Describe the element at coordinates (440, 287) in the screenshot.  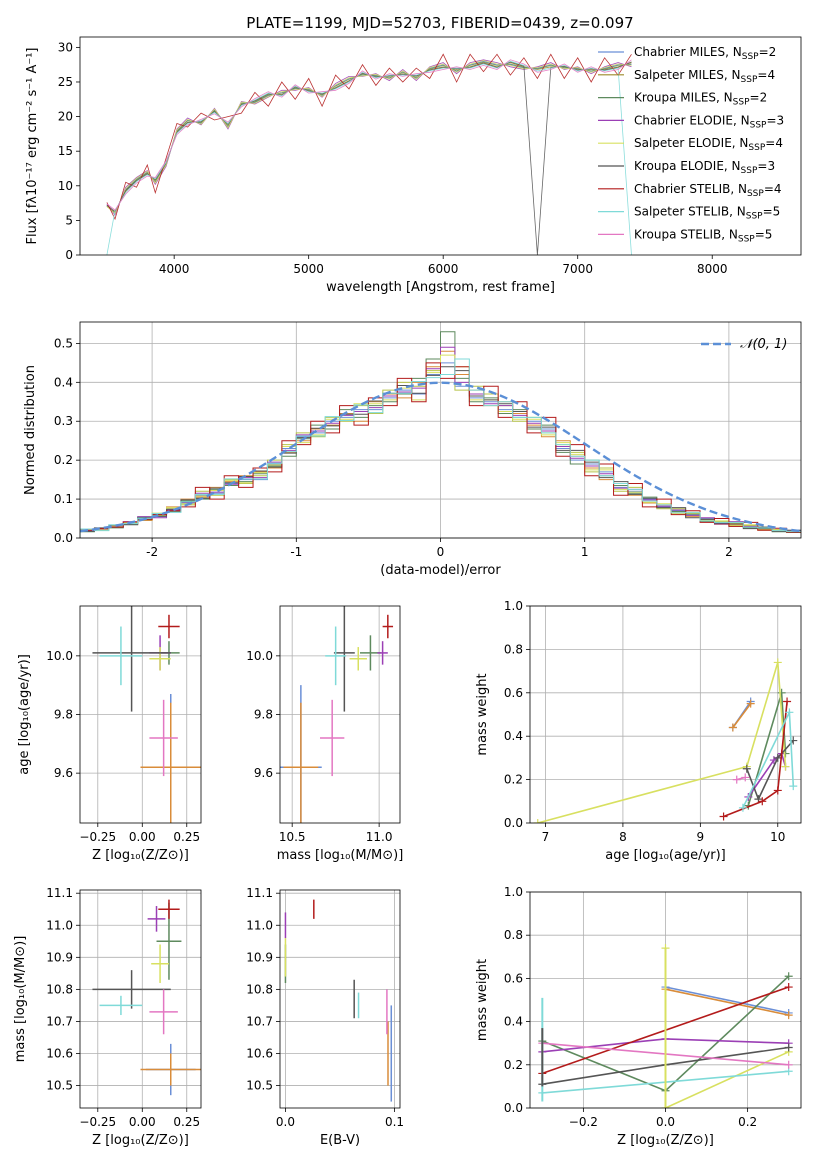
I see `x-axis-label: wavelength [Angstrom, rest frame]` at that location.